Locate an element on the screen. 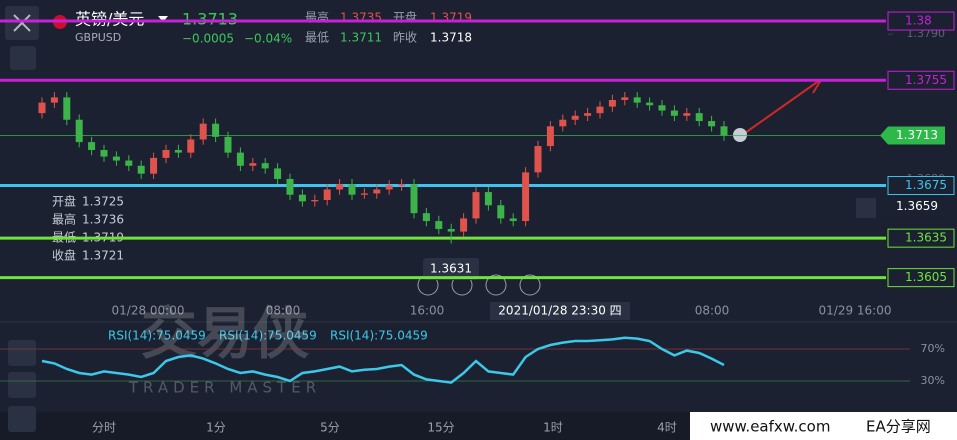 This screenshot has width=957, height=440. crosshair-time-box is located at coordinates (560, 311).